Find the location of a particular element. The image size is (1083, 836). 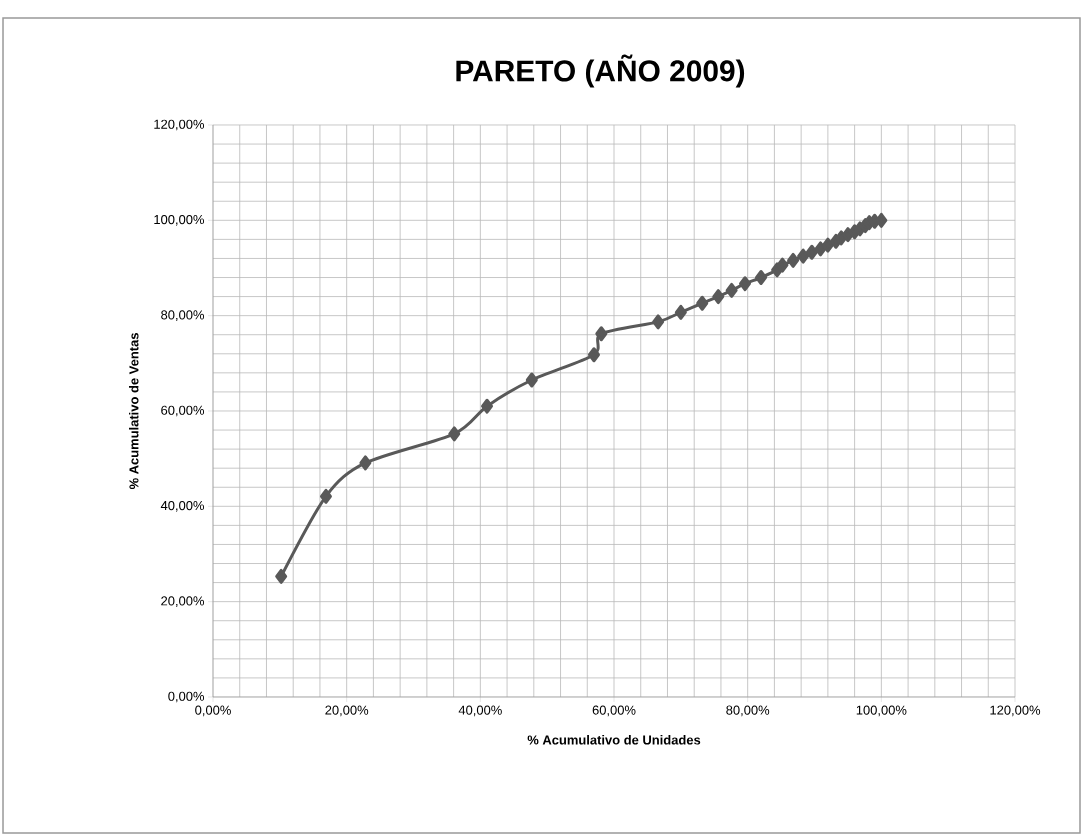

x-tick-label: 120,00% is located at coordinates (1015, 711).